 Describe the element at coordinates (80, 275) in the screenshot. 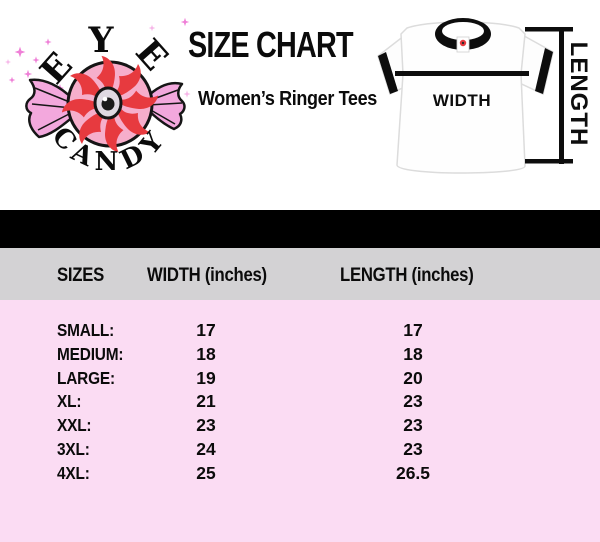

I see `column-header-sizes: SIZES` at that location.